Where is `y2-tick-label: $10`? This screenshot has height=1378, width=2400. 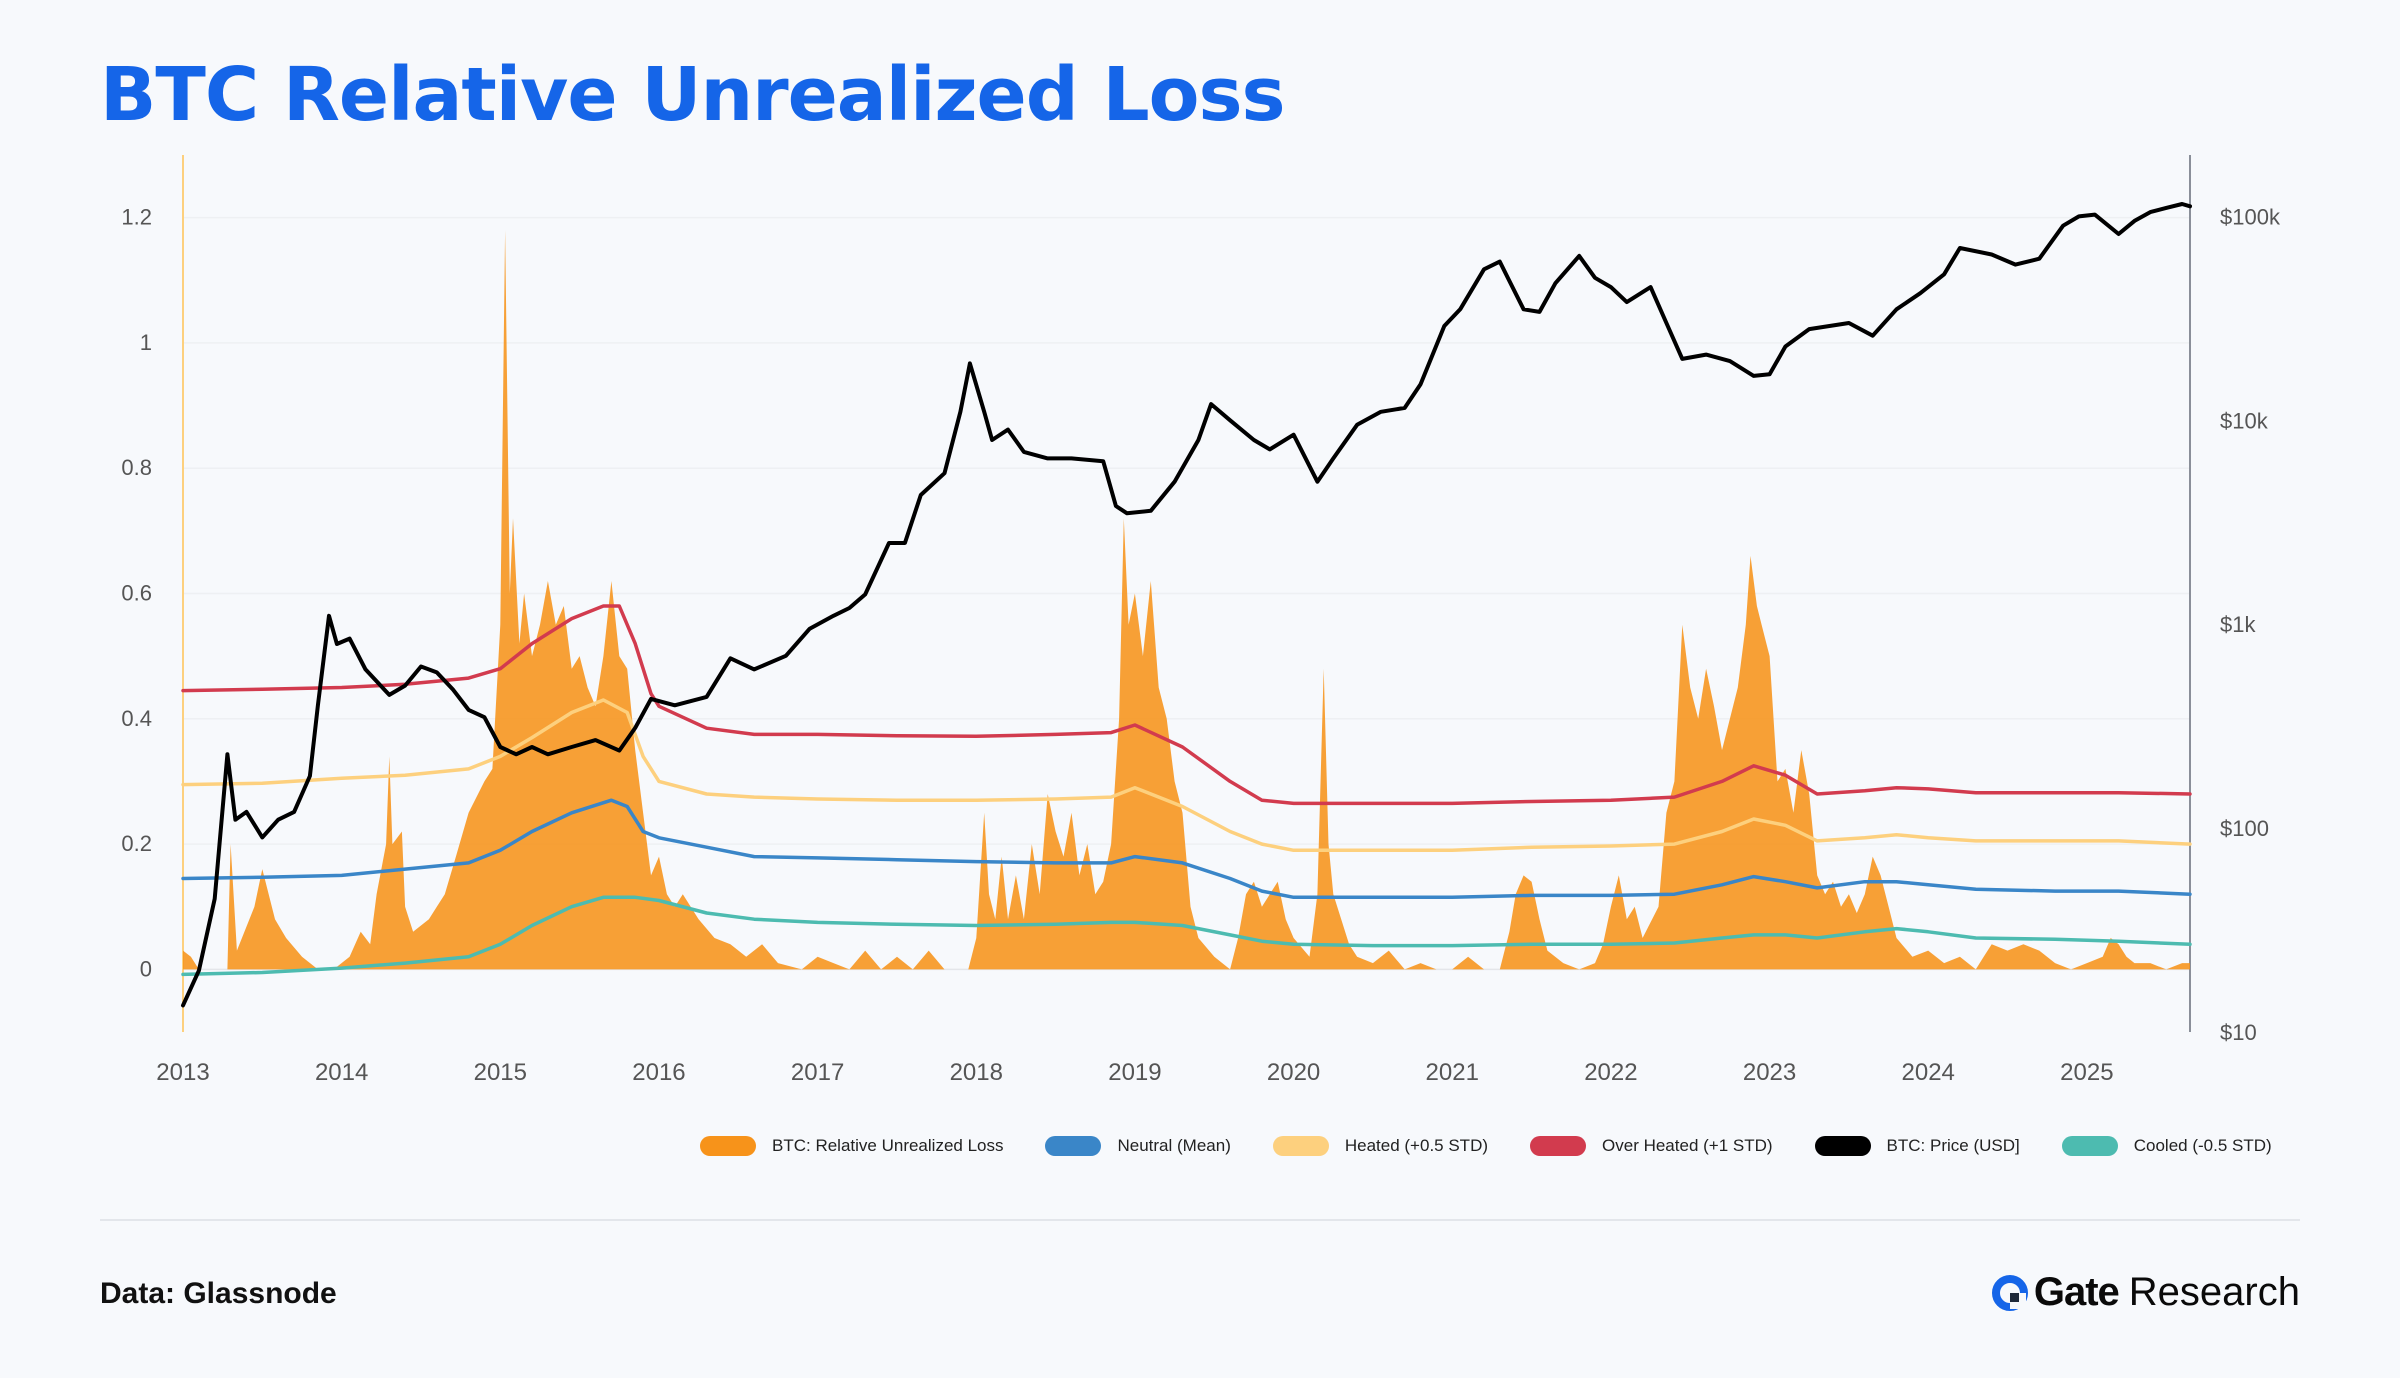
y2-tick-label: $10 is located at coordinates (2238, 1032).